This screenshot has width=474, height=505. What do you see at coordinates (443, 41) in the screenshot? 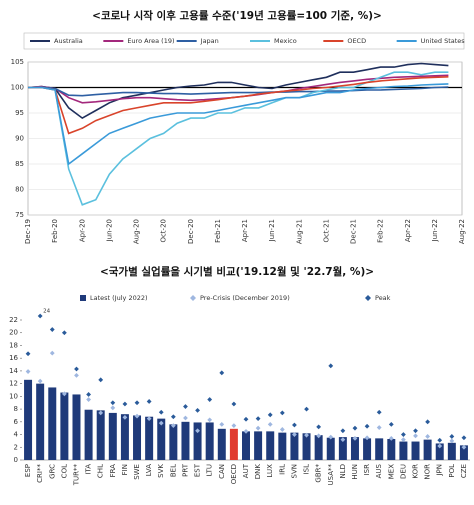
I see `legend-label: United States` at bounding box center [443, 41].